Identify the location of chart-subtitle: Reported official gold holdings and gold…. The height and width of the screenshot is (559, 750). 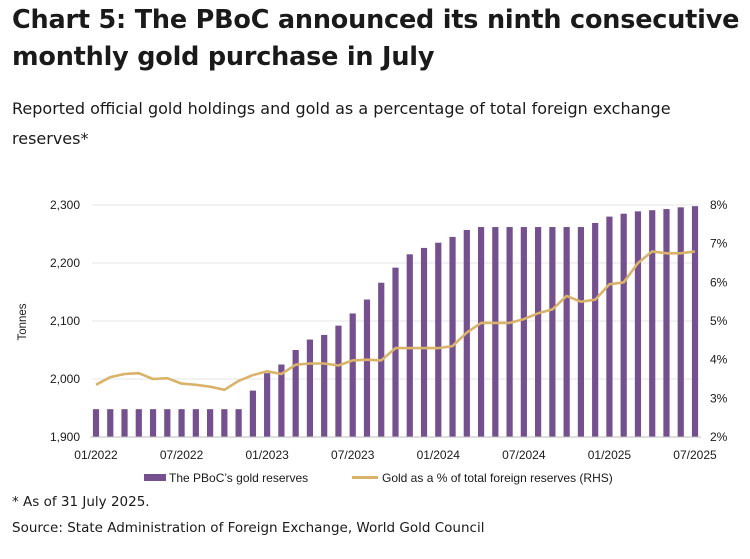
(341, 123).